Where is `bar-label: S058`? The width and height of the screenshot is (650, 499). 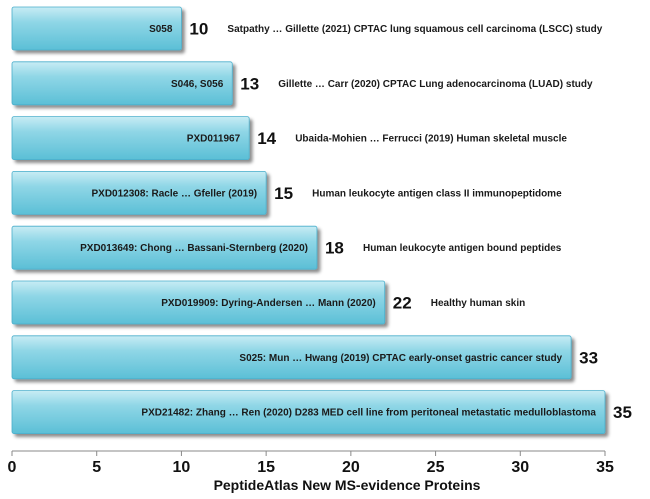
bar-label: S058 is located at coordinates (161, 29).